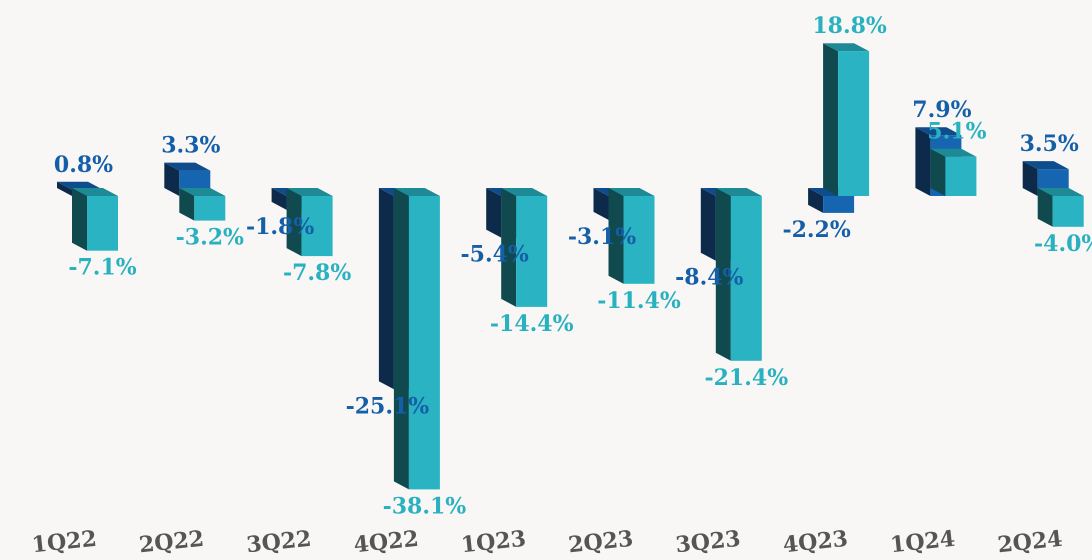 The width and height of the screenshot is (1092, 560). What do you see at coordinates (1060, 207) in the screenshot?
I see `bar-s2-2Q24` at bounding box center [1060, 207].